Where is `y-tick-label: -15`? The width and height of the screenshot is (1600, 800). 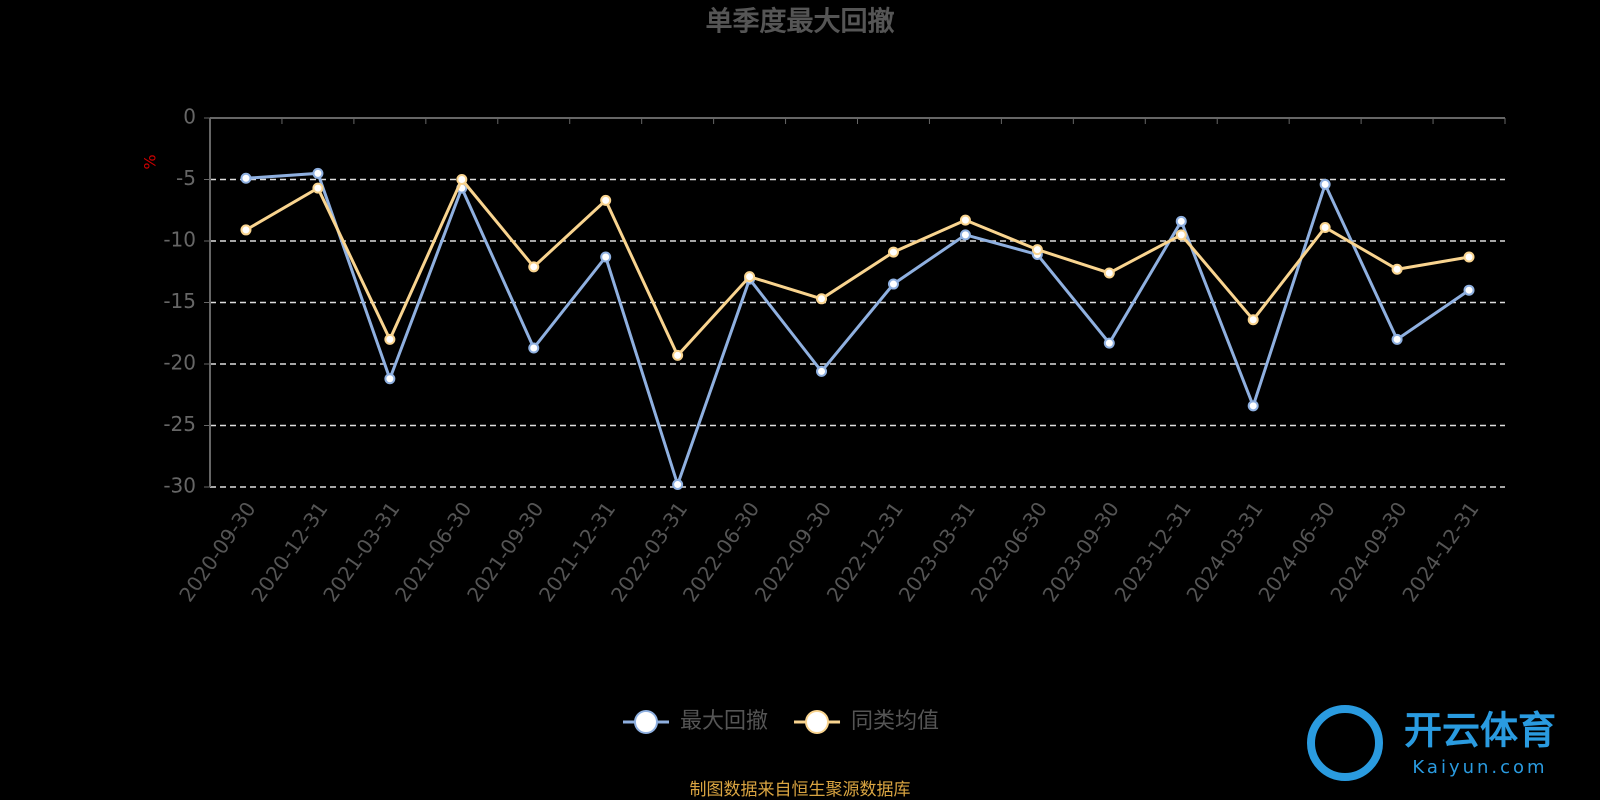 y-tick-label: -15 is located at coordinates (179, 301).